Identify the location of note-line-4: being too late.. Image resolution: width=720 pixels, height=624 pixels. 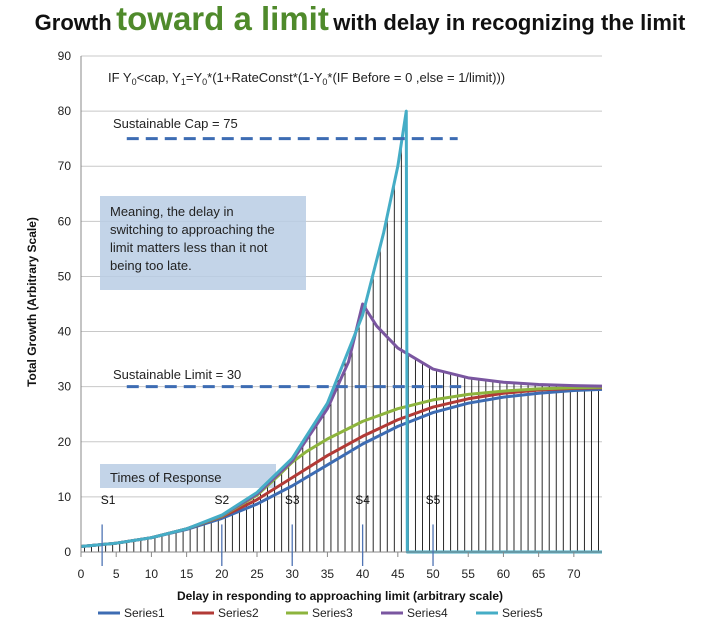
(151, 265).